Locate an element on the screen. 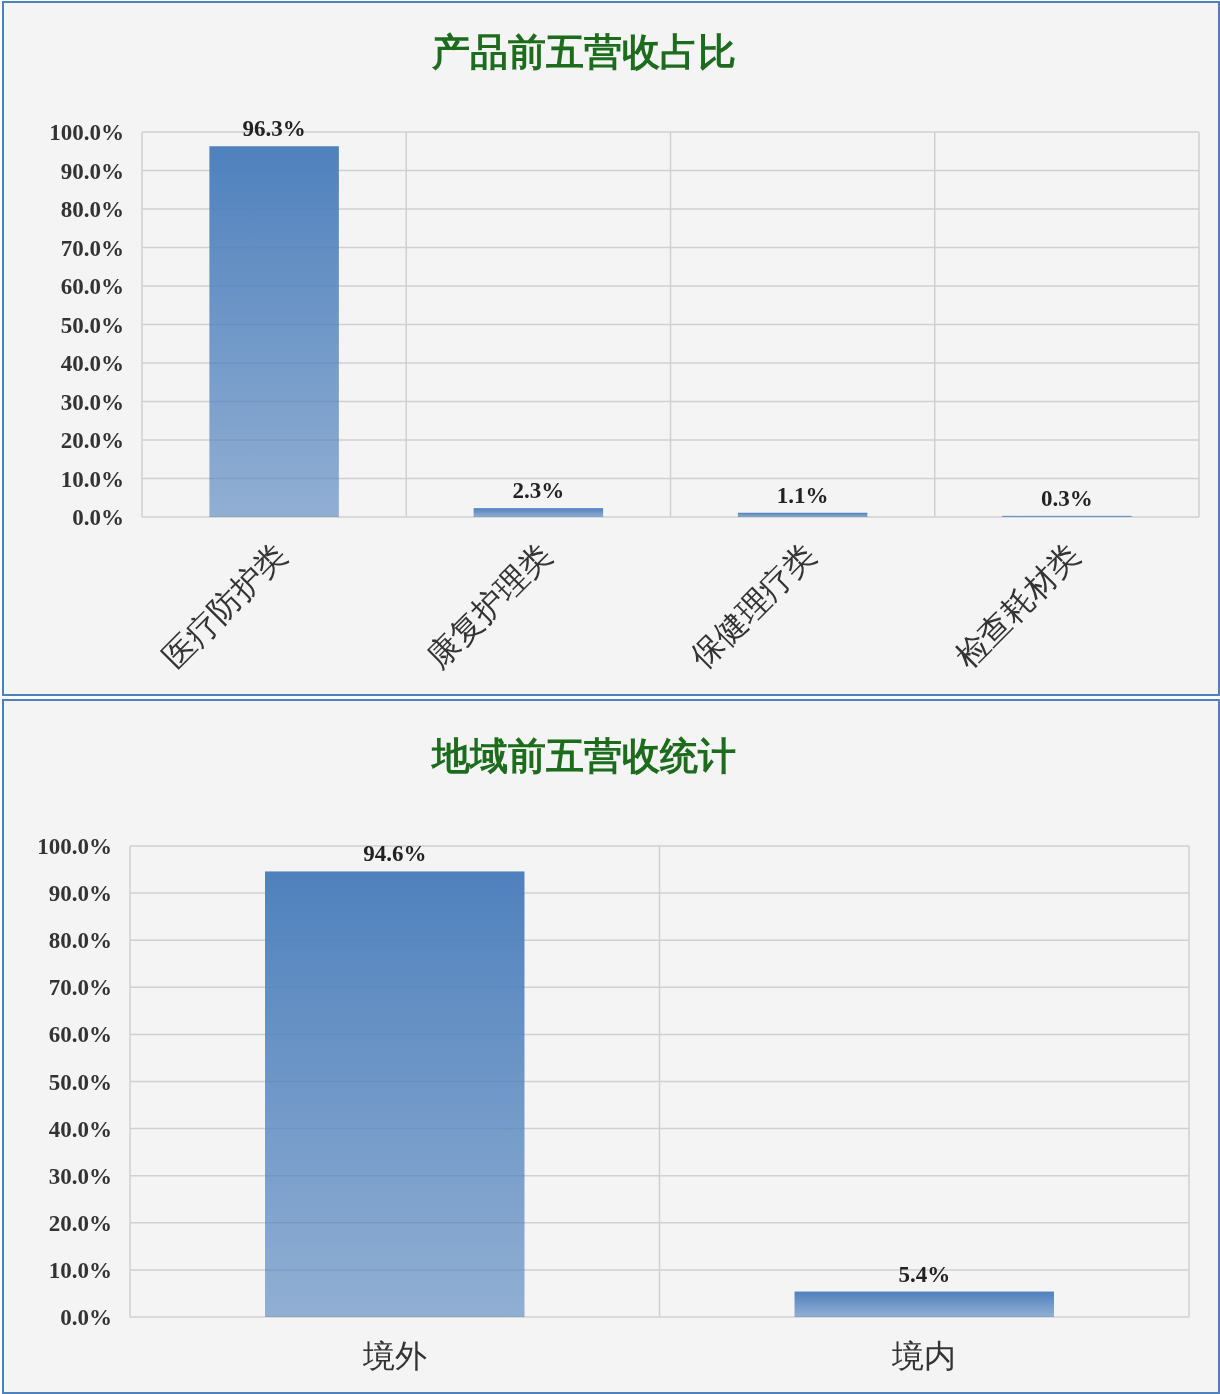 The width and height of the screenshot is (1220, 1394). x-tick-label: 检查耗材类 is located at coordinates (1017, 606).